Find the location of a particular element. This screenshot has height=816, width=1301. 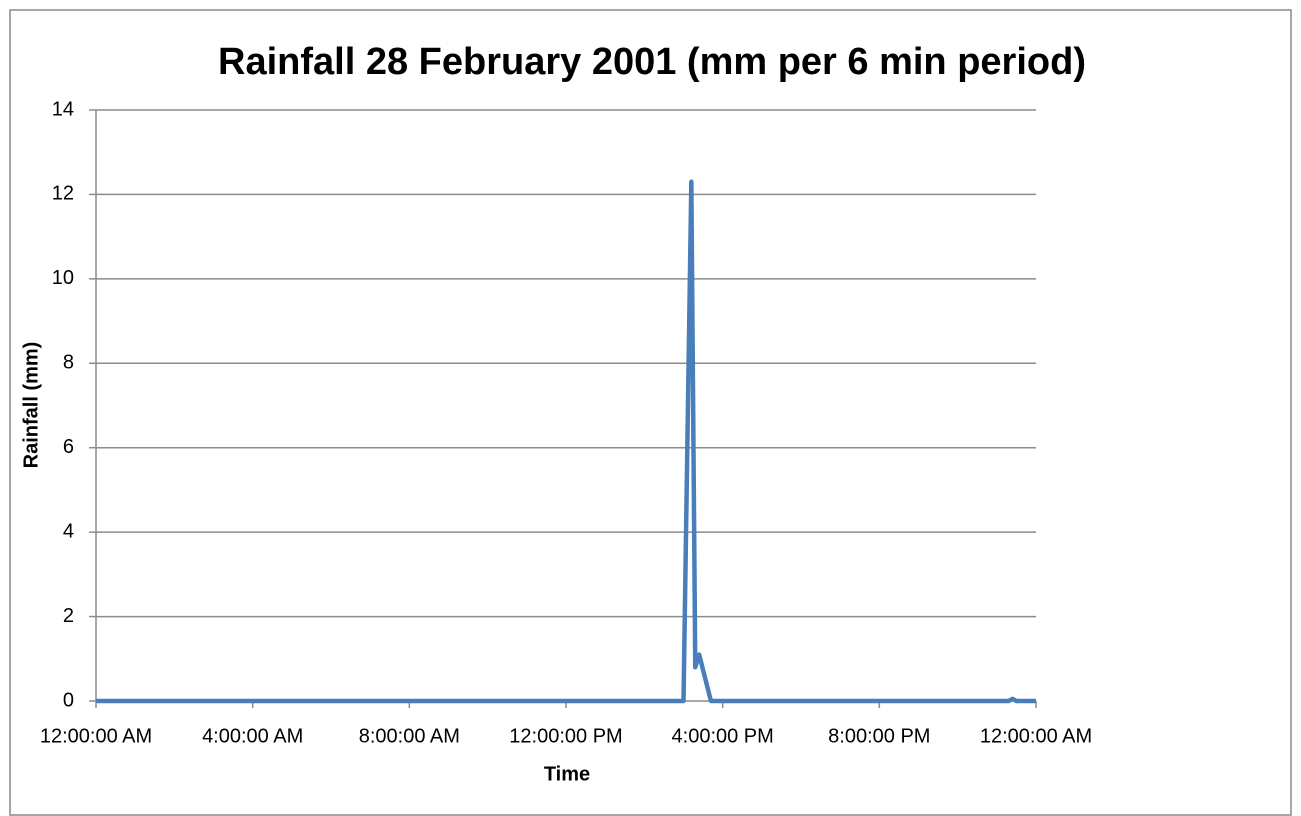

x-tick-label: 8:00:00 PM is located at coordinates (879, 736).